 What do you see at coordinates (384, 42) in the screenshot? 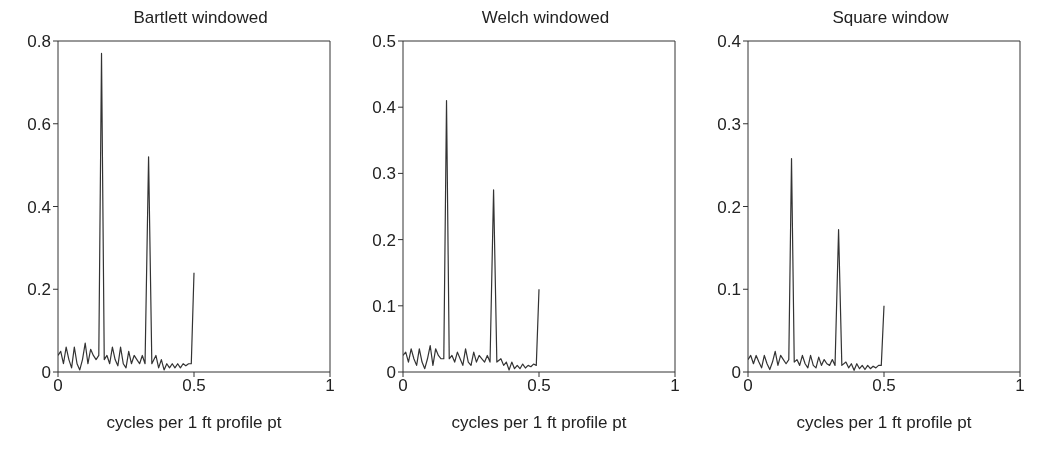
I see `y-tick-label: 0.5` at bounding box center [384, 42].